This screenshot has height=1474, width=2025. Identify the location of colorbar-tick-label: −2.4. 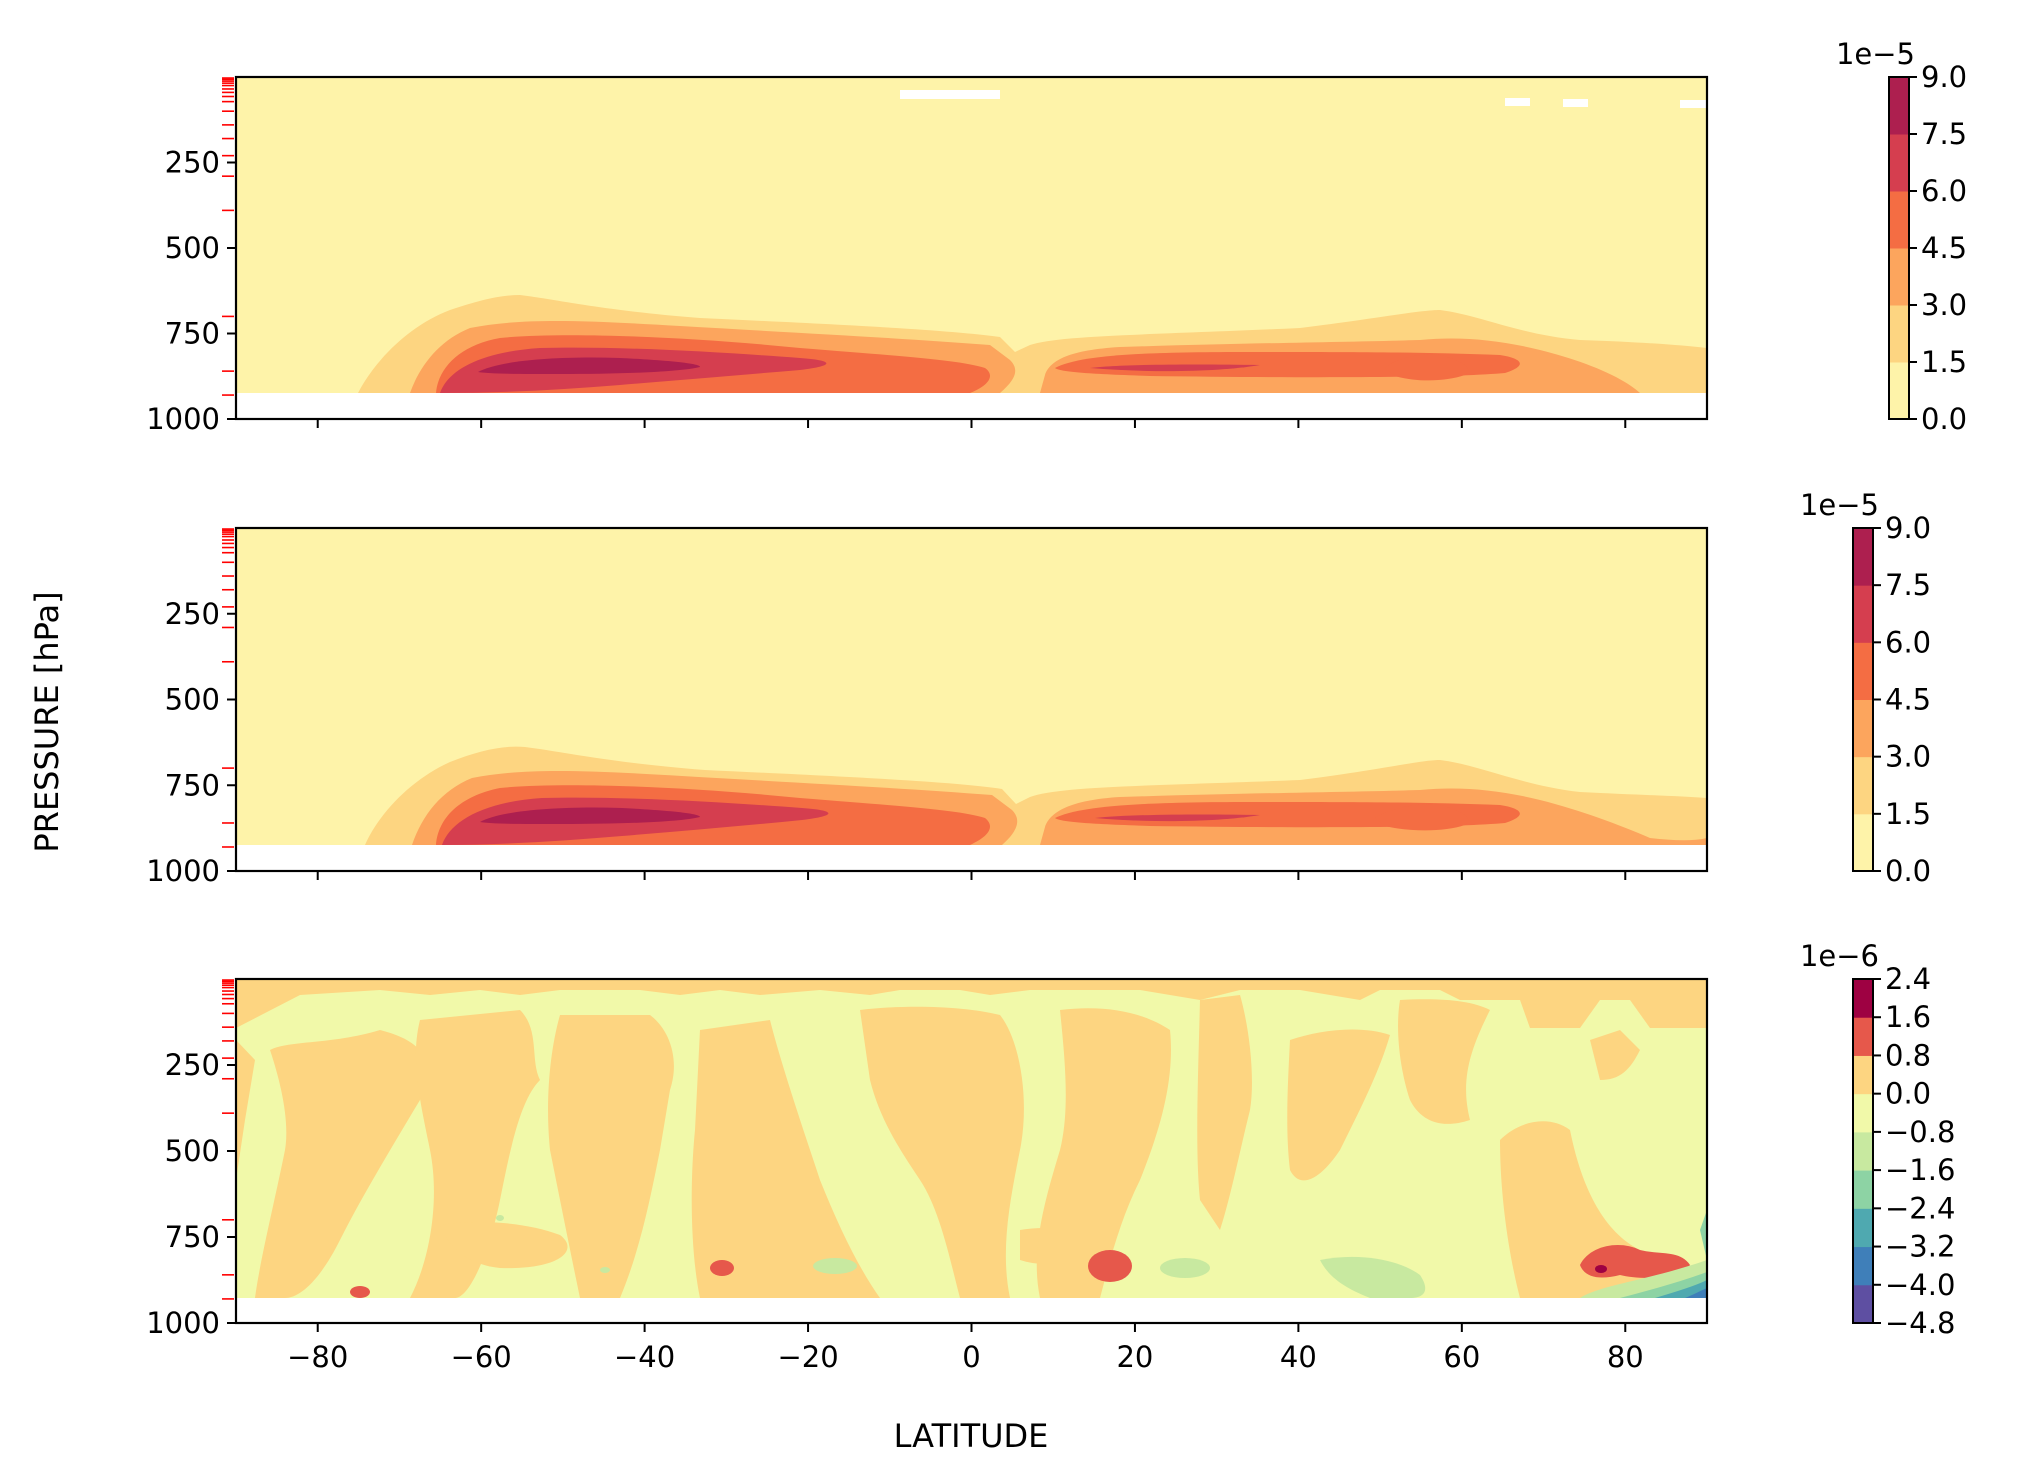
(1920, 1208).